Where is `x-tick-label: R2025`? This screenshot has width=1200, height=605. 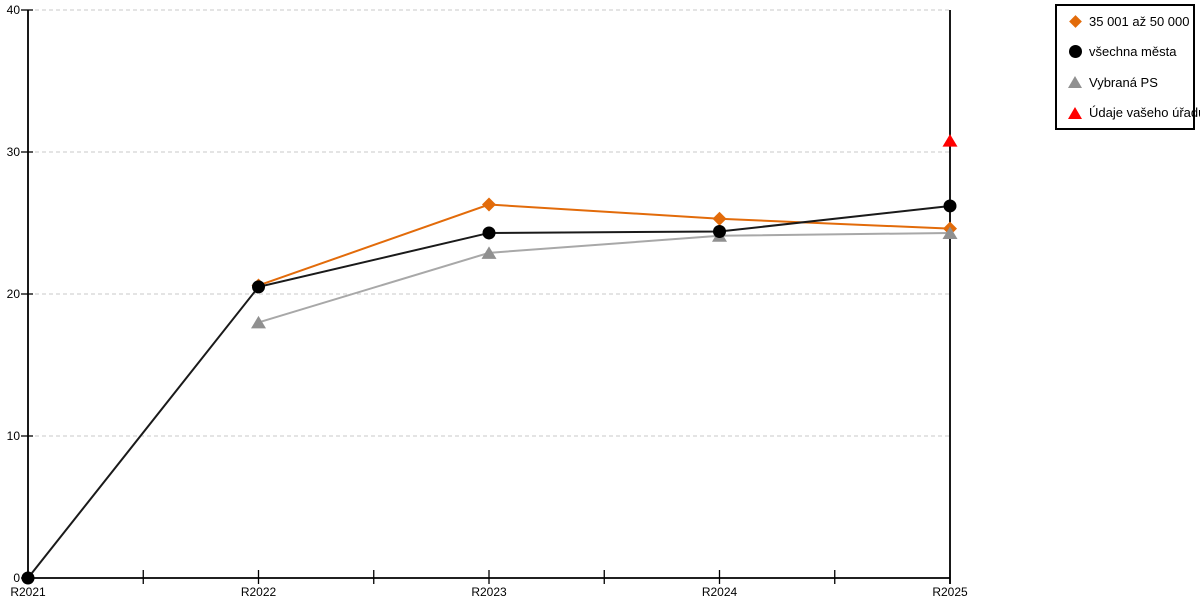 x-tick-label: R2025 is located at coordinates (950, 592).